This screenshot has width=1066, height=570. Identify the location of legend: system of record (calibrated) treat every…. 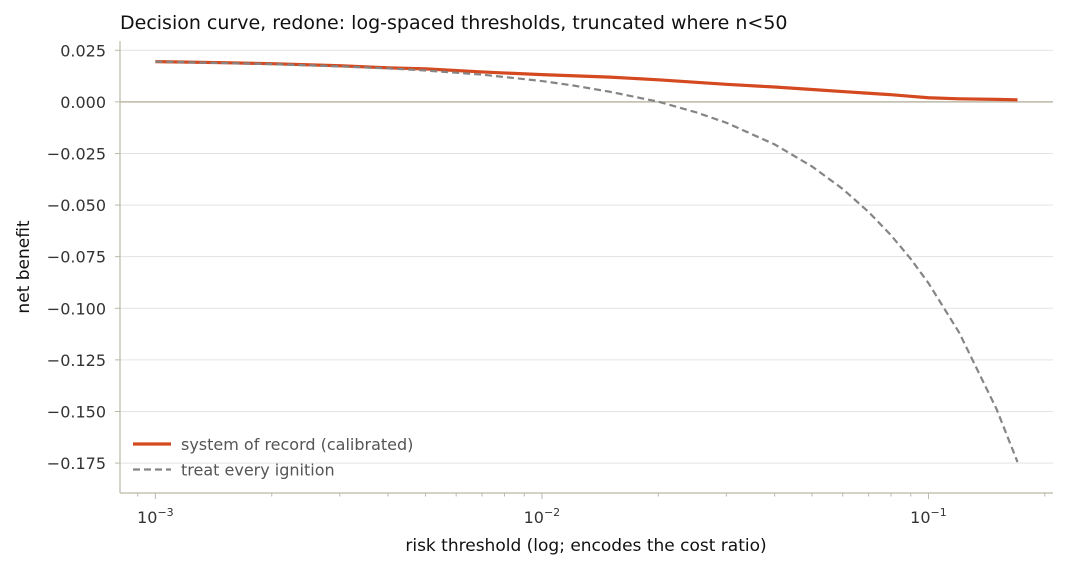
(273, 457).